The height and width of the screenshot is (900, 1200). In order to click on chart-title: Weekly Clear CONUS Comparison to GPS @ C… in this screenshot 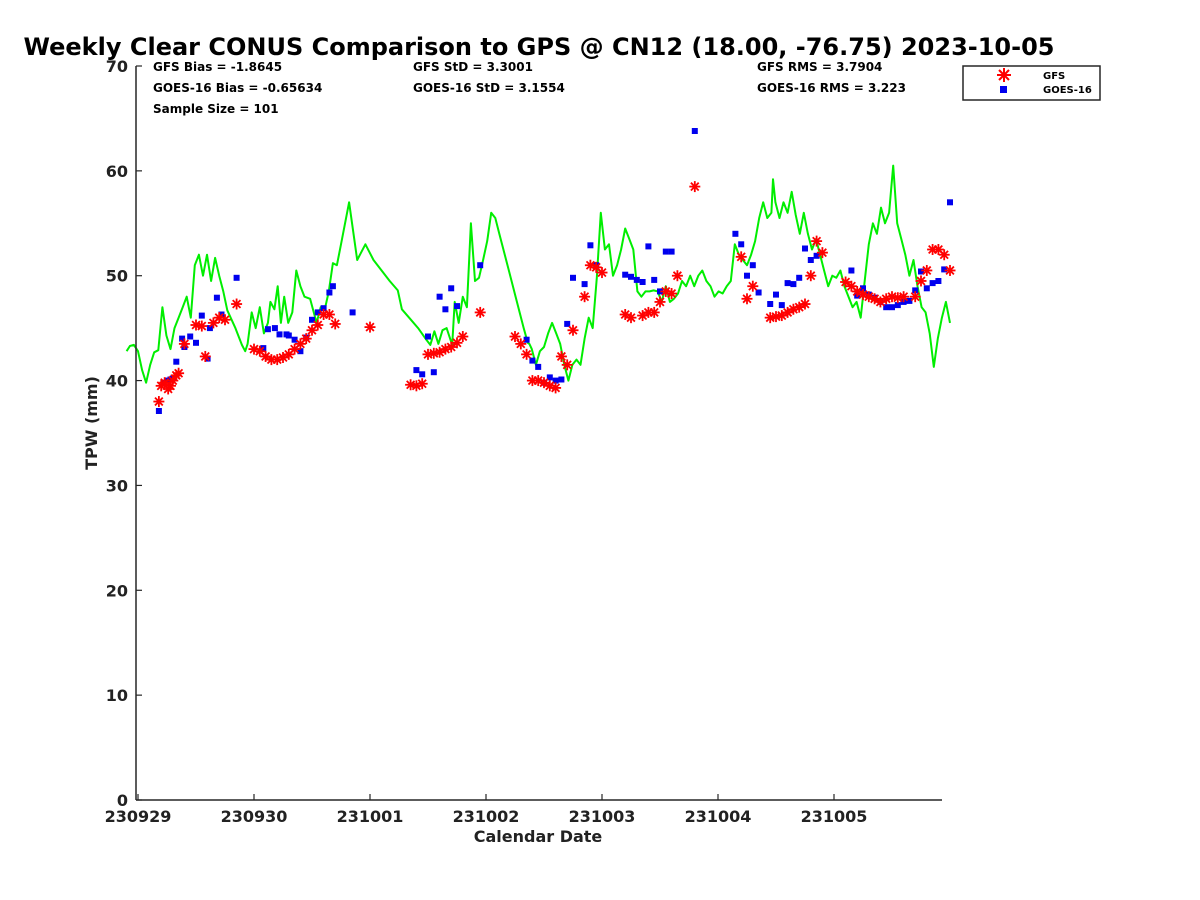, I will do `click(539, 47)`.